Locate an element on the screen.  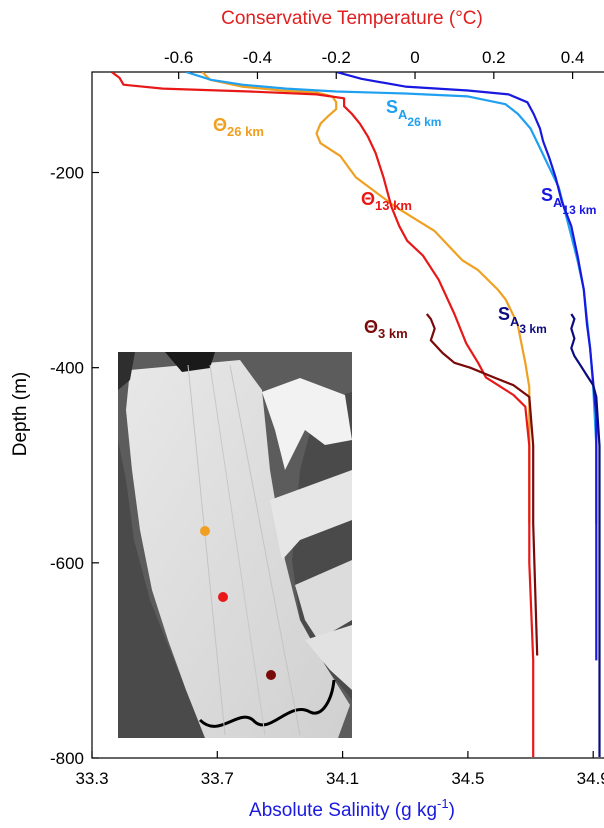
bottom-tick-label: 34.5 is located at coordinates (467, 778).